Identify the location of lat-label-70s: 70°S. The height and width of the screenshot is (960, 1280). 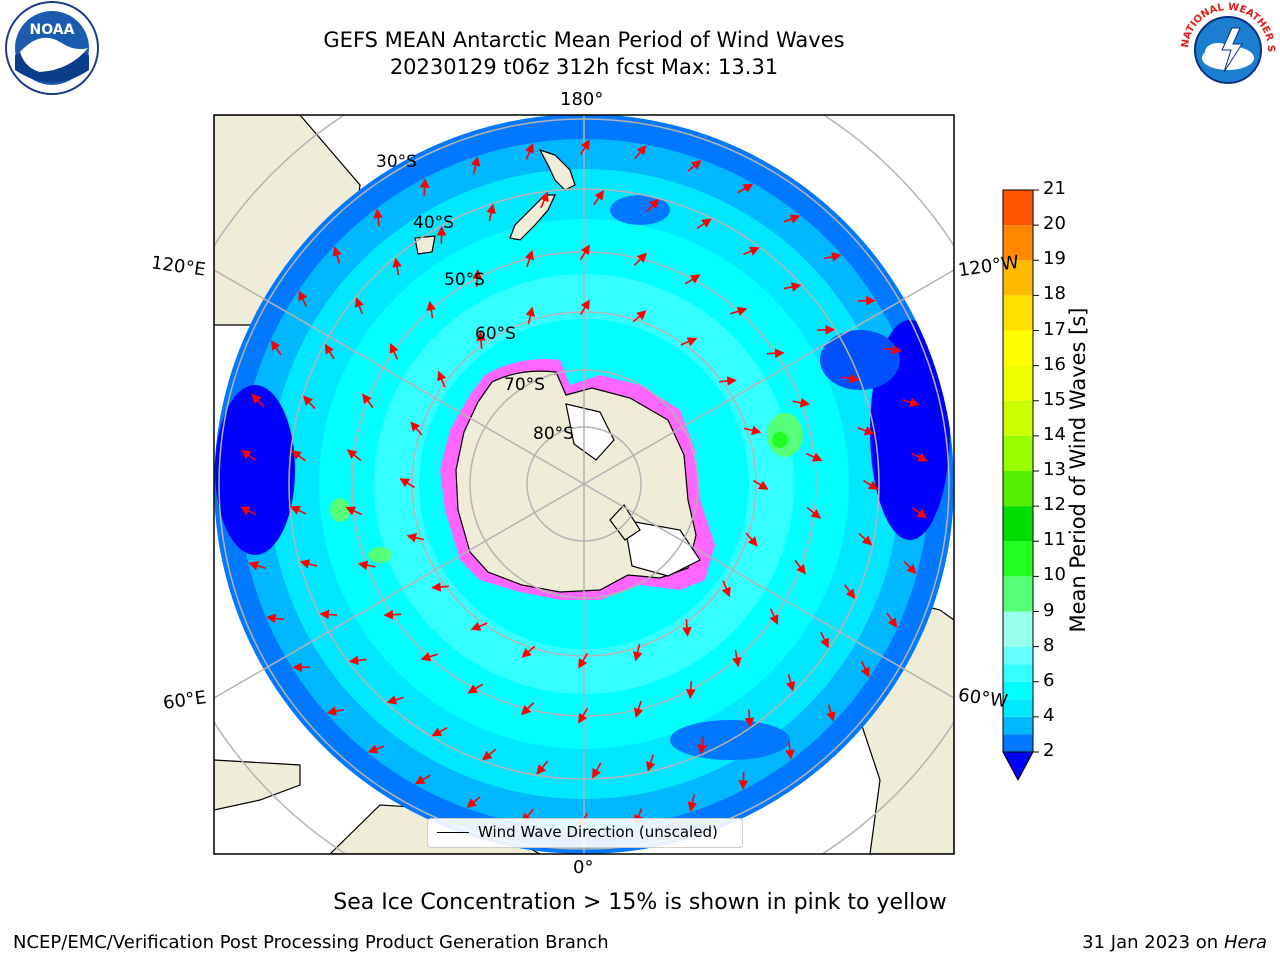
(524, 385).